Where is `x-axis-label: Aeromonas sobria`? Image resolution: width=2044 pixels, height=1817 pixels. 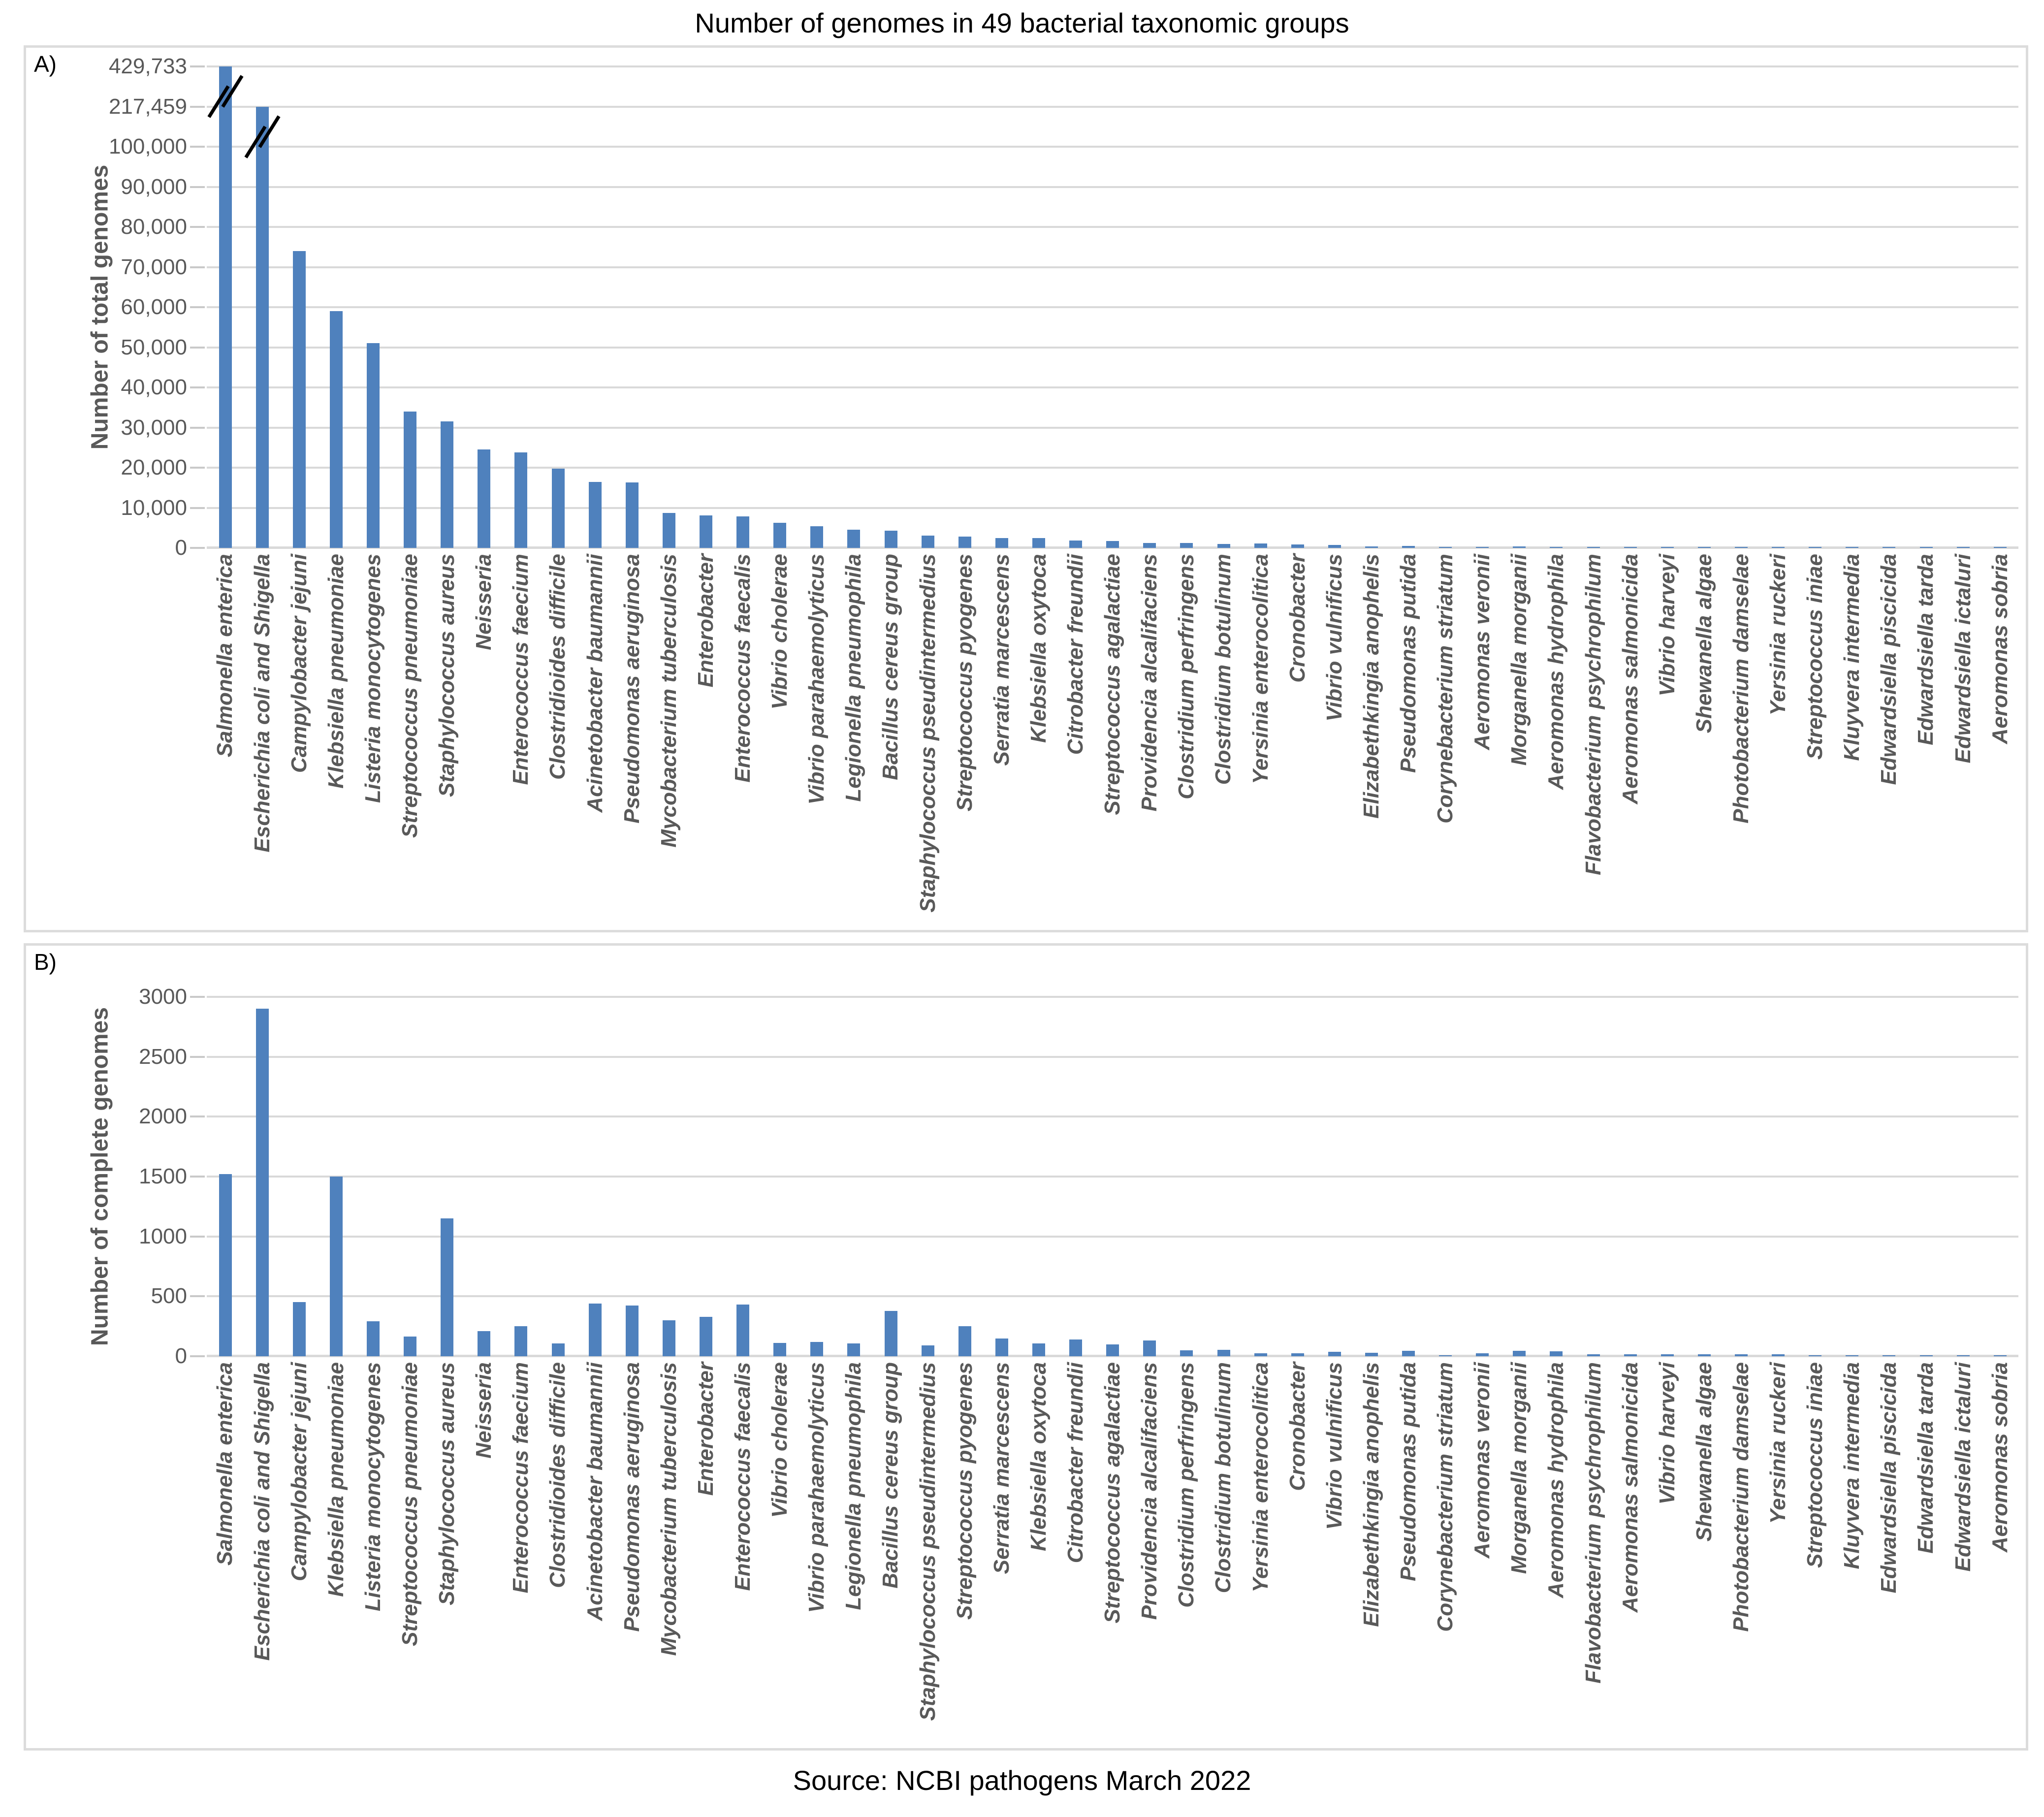 x-axis-label: Aeromonas sobria is located at coordinates (1999, 649).